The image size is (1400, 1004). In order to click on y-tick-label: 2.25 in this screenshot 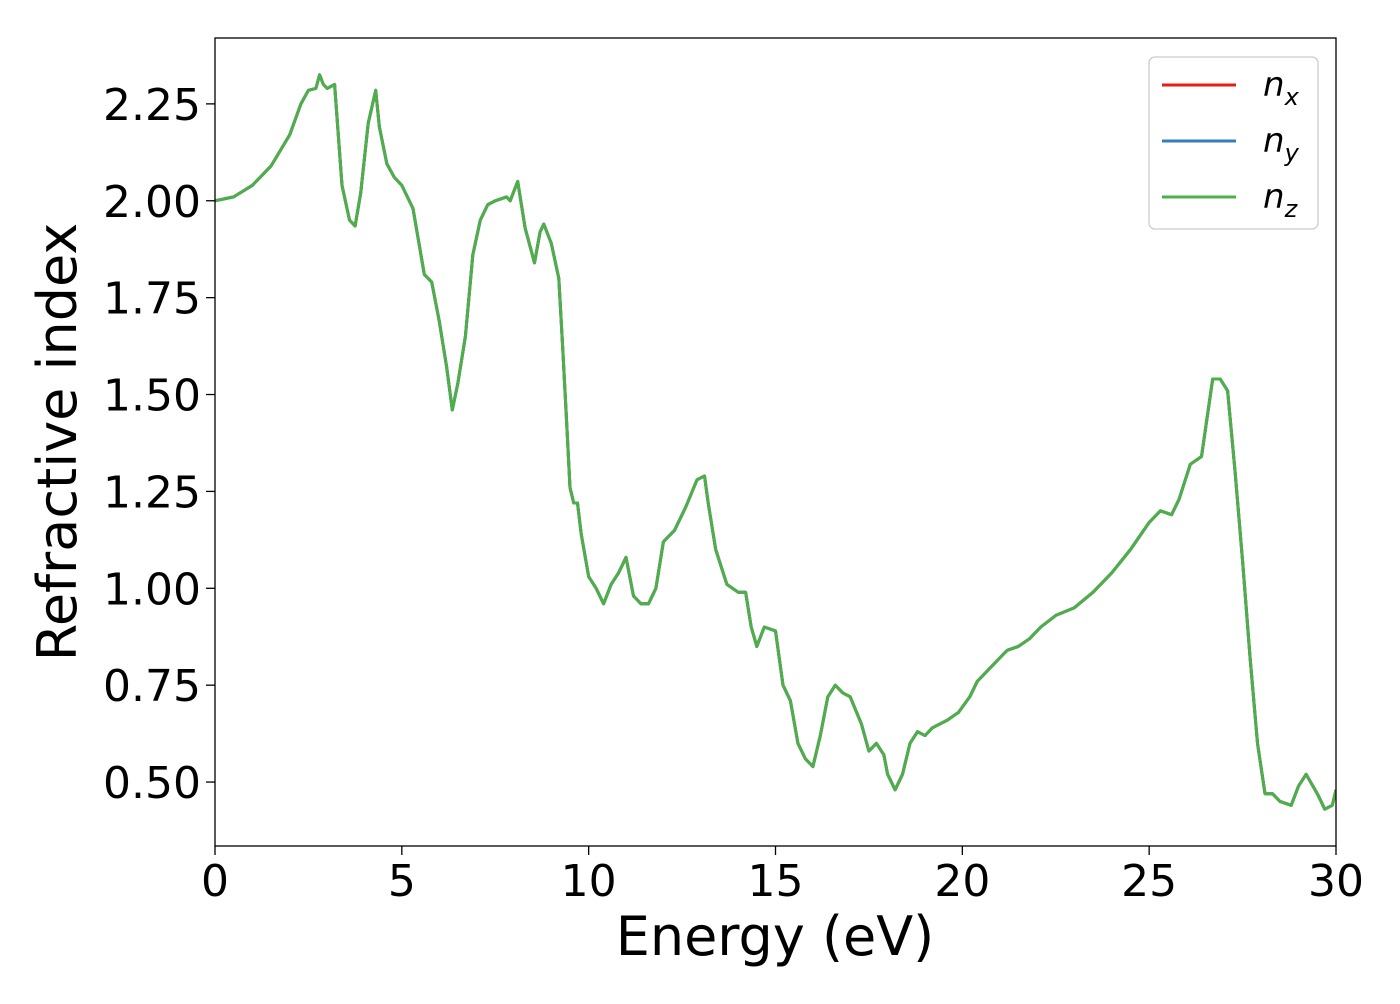, I will do `click(152, 105)`.